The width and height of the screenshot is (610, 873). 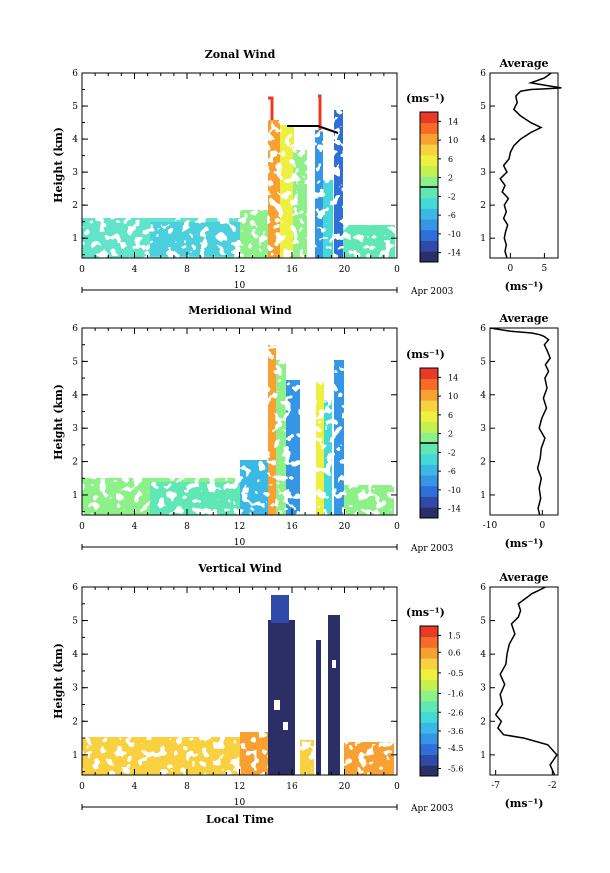 I want to click on colorbar-tick-label: -3.6, so click(x=455, y=731).